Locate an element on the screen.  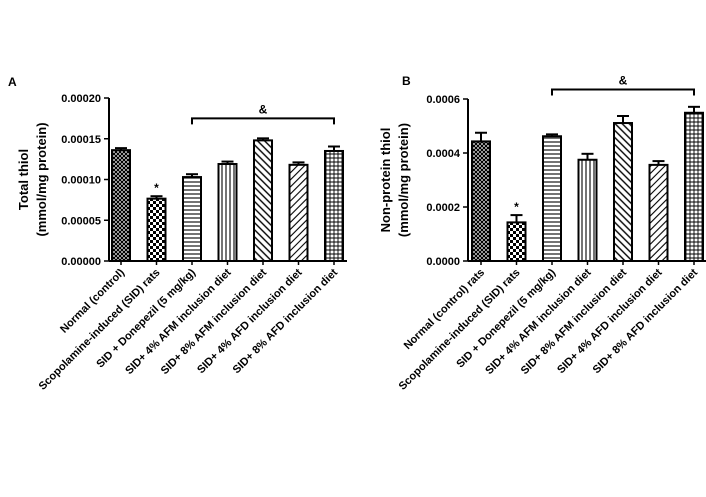
y-tick-label: 0.00015 is located at coordinates (81, 140).